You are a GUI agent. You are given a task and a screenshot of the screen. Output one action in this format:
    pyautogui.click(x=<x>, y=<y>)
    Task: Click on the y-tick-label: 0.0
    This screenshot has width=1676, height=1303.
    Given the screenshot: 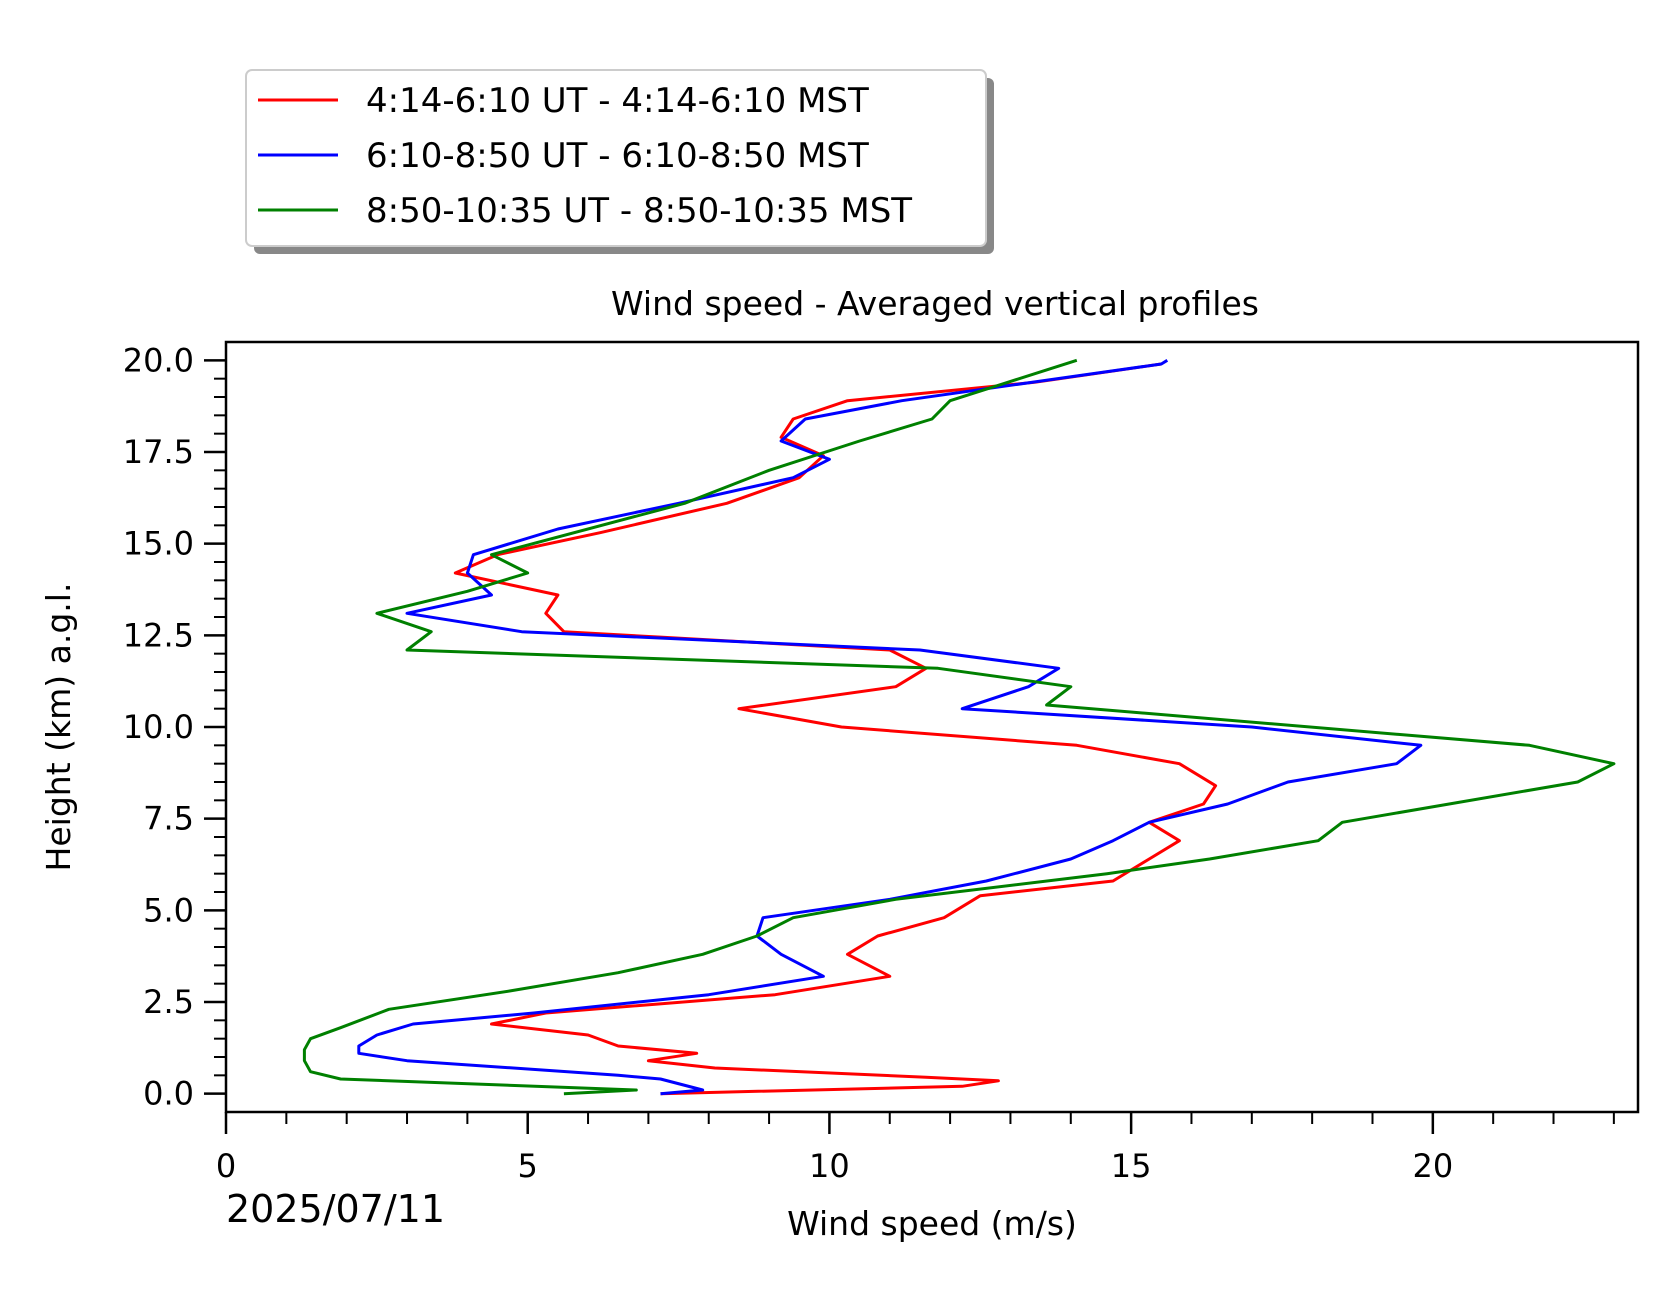 What is the action you would take?
    pyautogui.click(x=168, y=1094)
    